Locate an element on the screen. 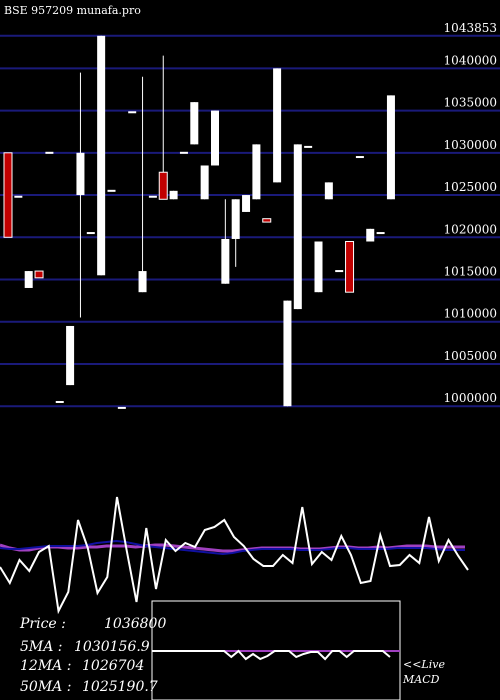 The width and height of the screenshot is (500, 700). y-tick-label: 1035000 is located at coordinates (470, 103).